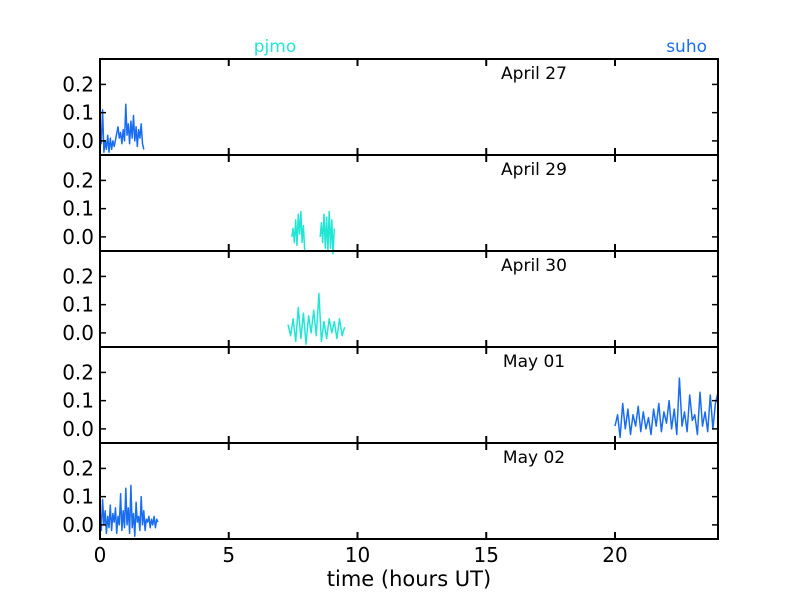 This screenshot has width=800, height=600. I want to click on panel-date-label: May 02, so click(534, 458).